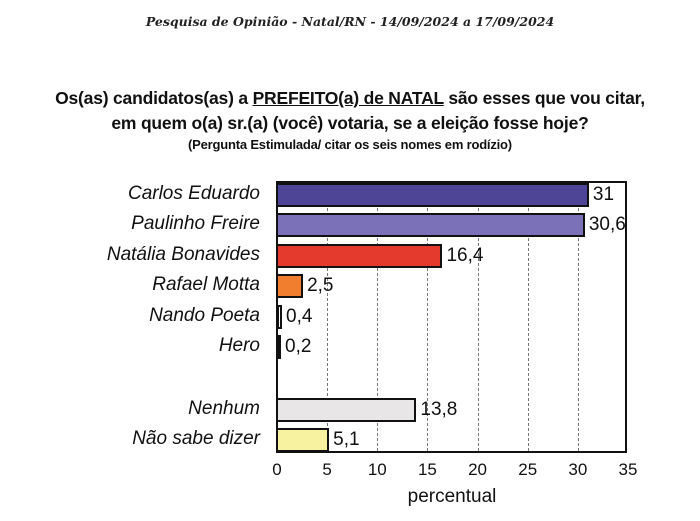 The image size is (700, 521). What do you see at coordinates (299, 316) in the screenshot?
I see `value-label: 0,4` at bounding box center [299, 316].